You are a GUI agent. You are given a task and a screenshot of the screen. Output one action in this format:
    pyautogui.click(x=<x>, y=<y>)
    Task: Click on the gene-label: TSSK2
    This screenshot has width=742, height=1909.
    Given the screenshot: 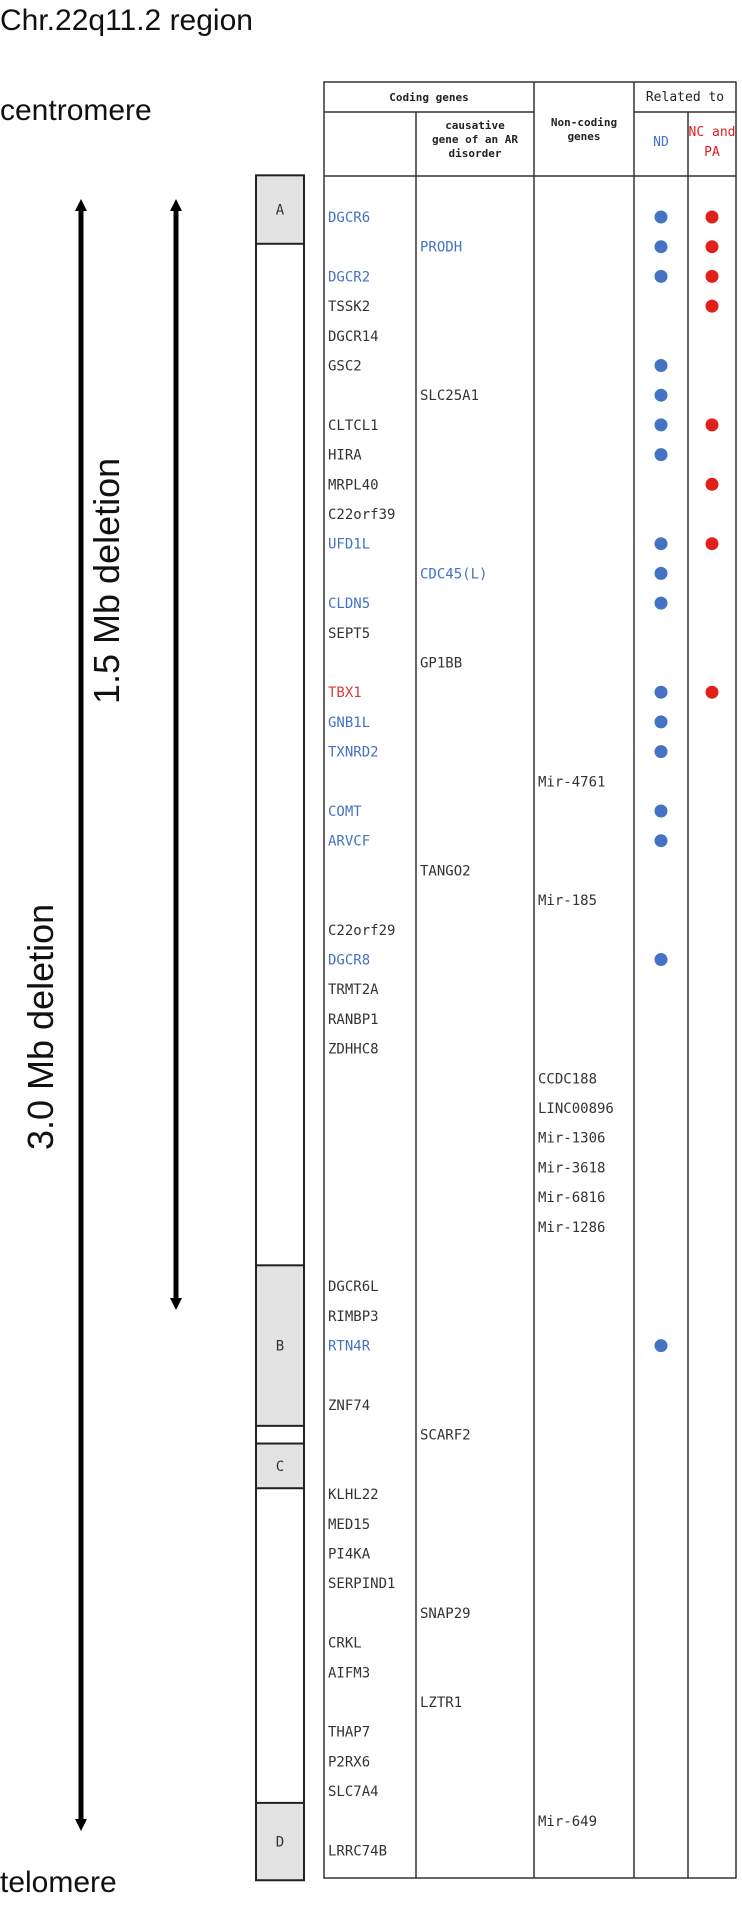 What is the action you would take?
    pyautogui.click(x=349, y=307)
    